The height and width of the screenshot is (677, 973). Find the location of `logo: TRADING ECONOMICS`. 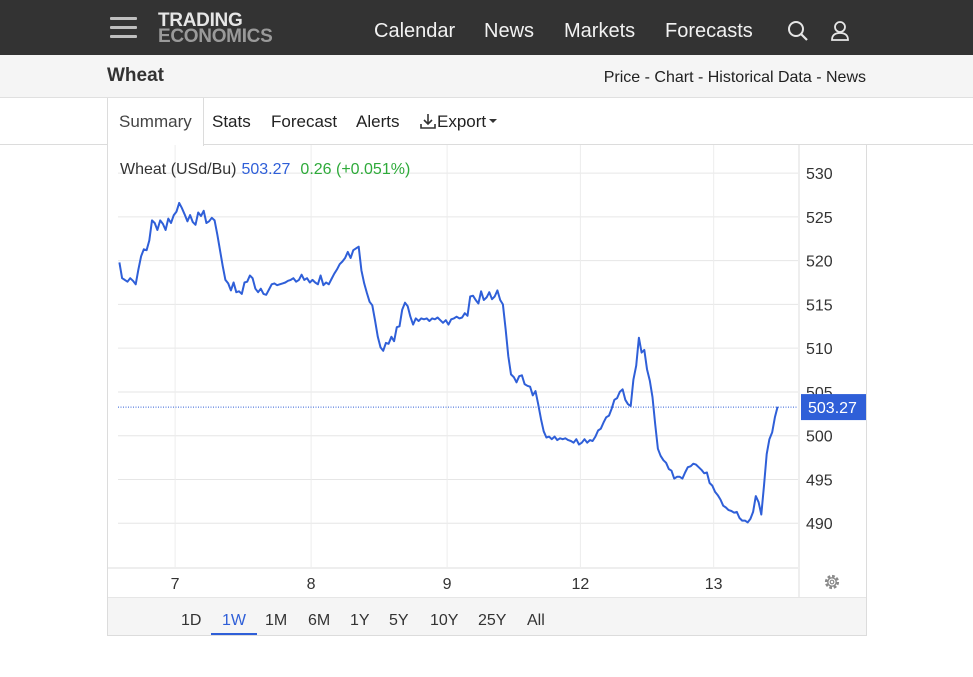

logo: TRADING ECONOMICS is located at coordinates (215, 28).